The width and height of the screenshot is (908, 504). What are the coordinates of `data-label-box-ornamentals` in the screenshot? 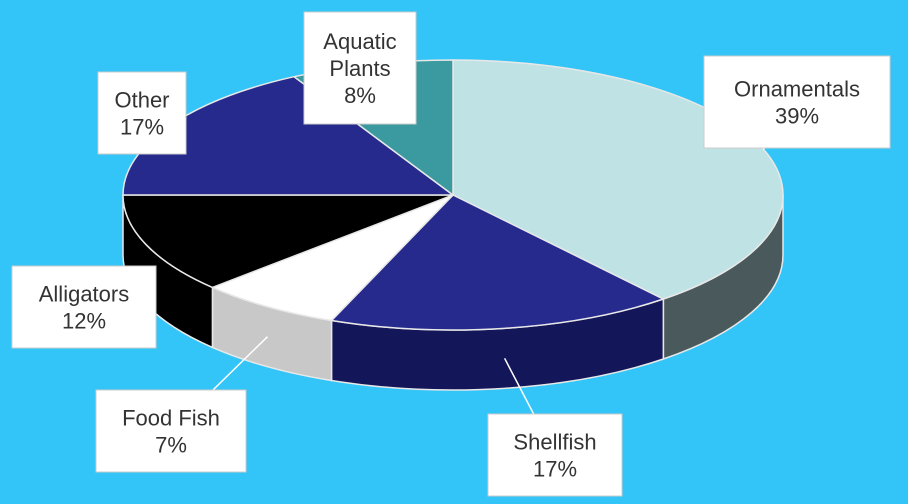 It's located at (797, 102).